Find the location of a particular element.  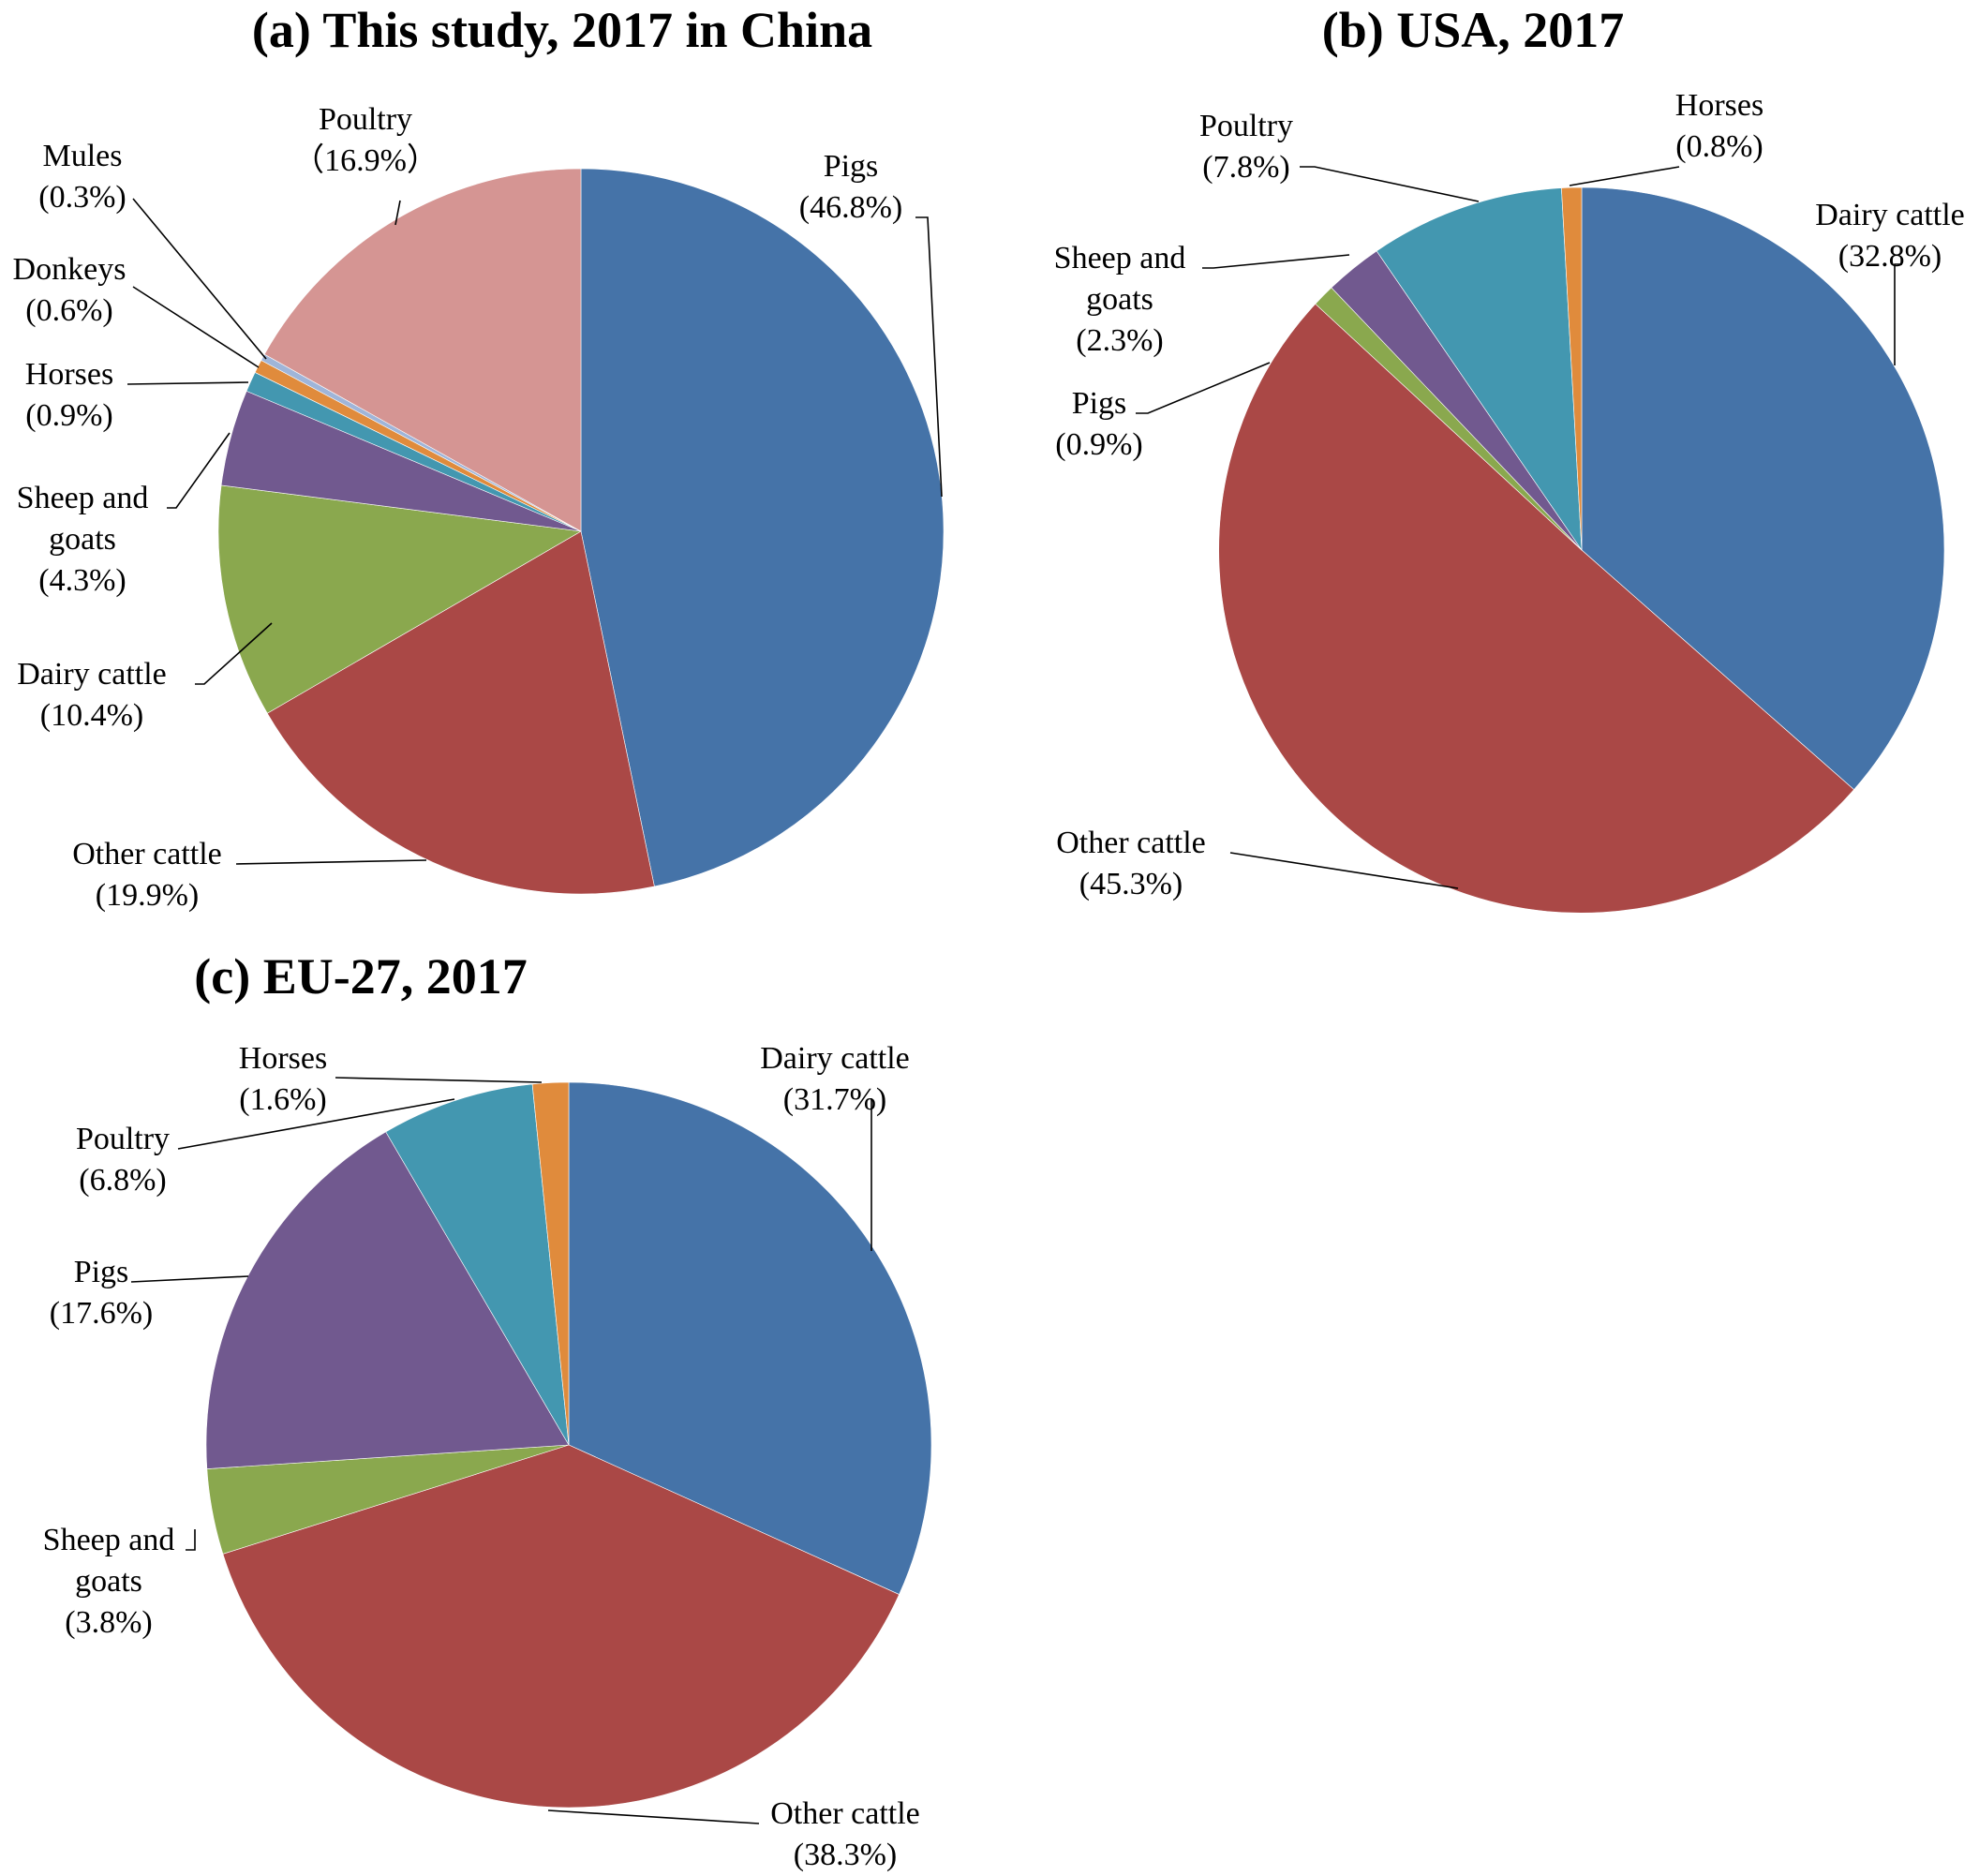

slice-value-a-other-cattle: (19.9%) is located at coordinates (147, 896).